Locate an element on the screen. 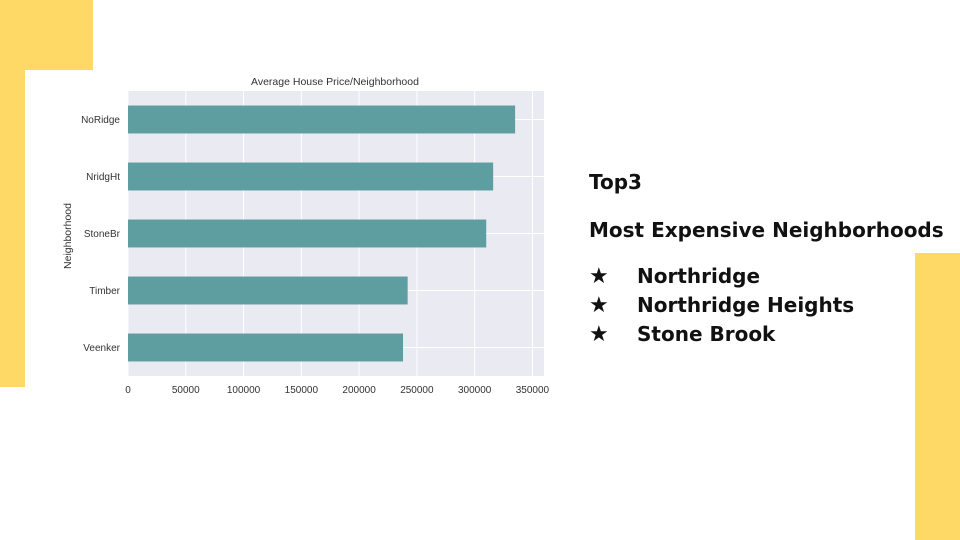 This screenshot has width=960, height=540. decorative-block-top-left is located at coordinates (46, 35).